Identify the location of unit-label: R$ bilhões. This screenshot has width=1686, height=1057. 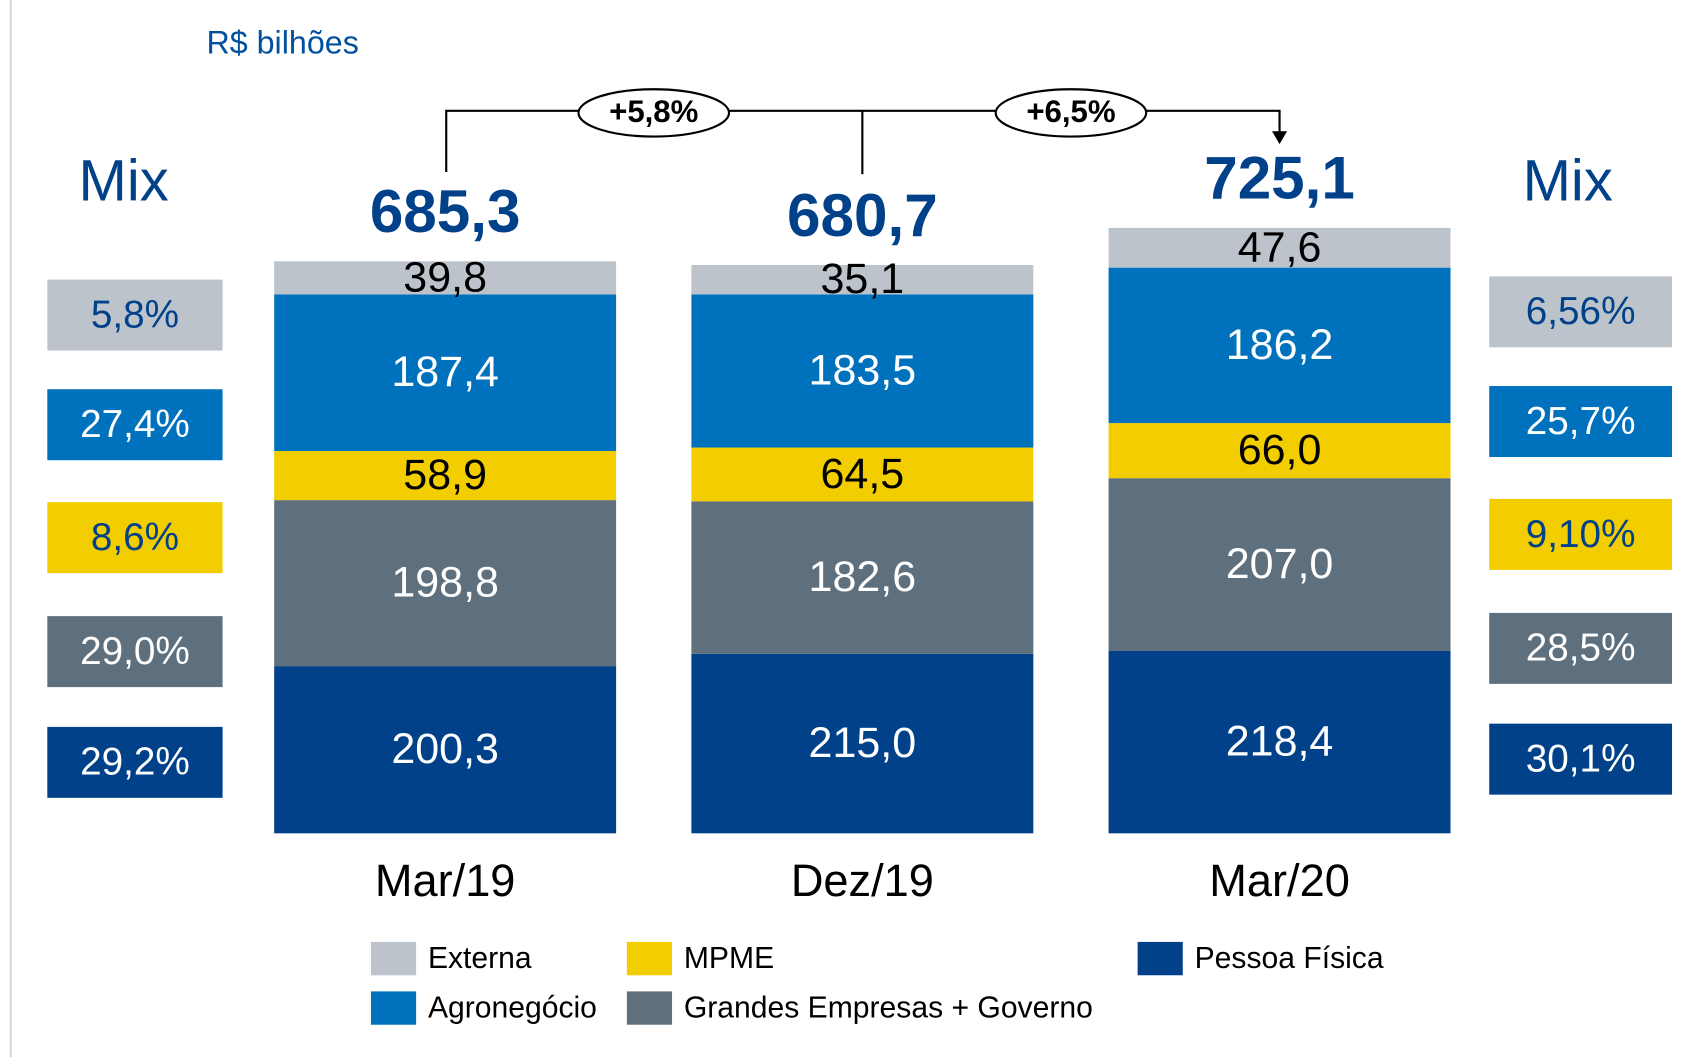
(282, 43).